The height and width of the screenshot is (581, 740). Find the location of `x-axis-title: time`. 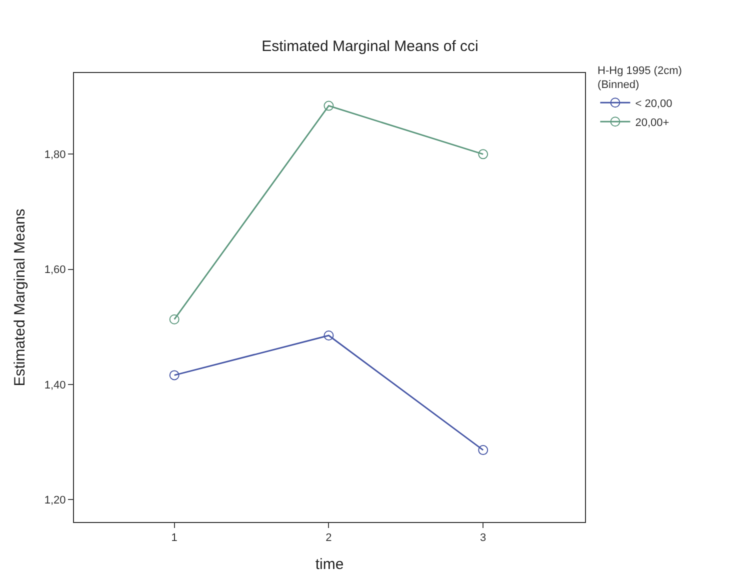

x-axis-title: time is located at coordinates (329, 565).